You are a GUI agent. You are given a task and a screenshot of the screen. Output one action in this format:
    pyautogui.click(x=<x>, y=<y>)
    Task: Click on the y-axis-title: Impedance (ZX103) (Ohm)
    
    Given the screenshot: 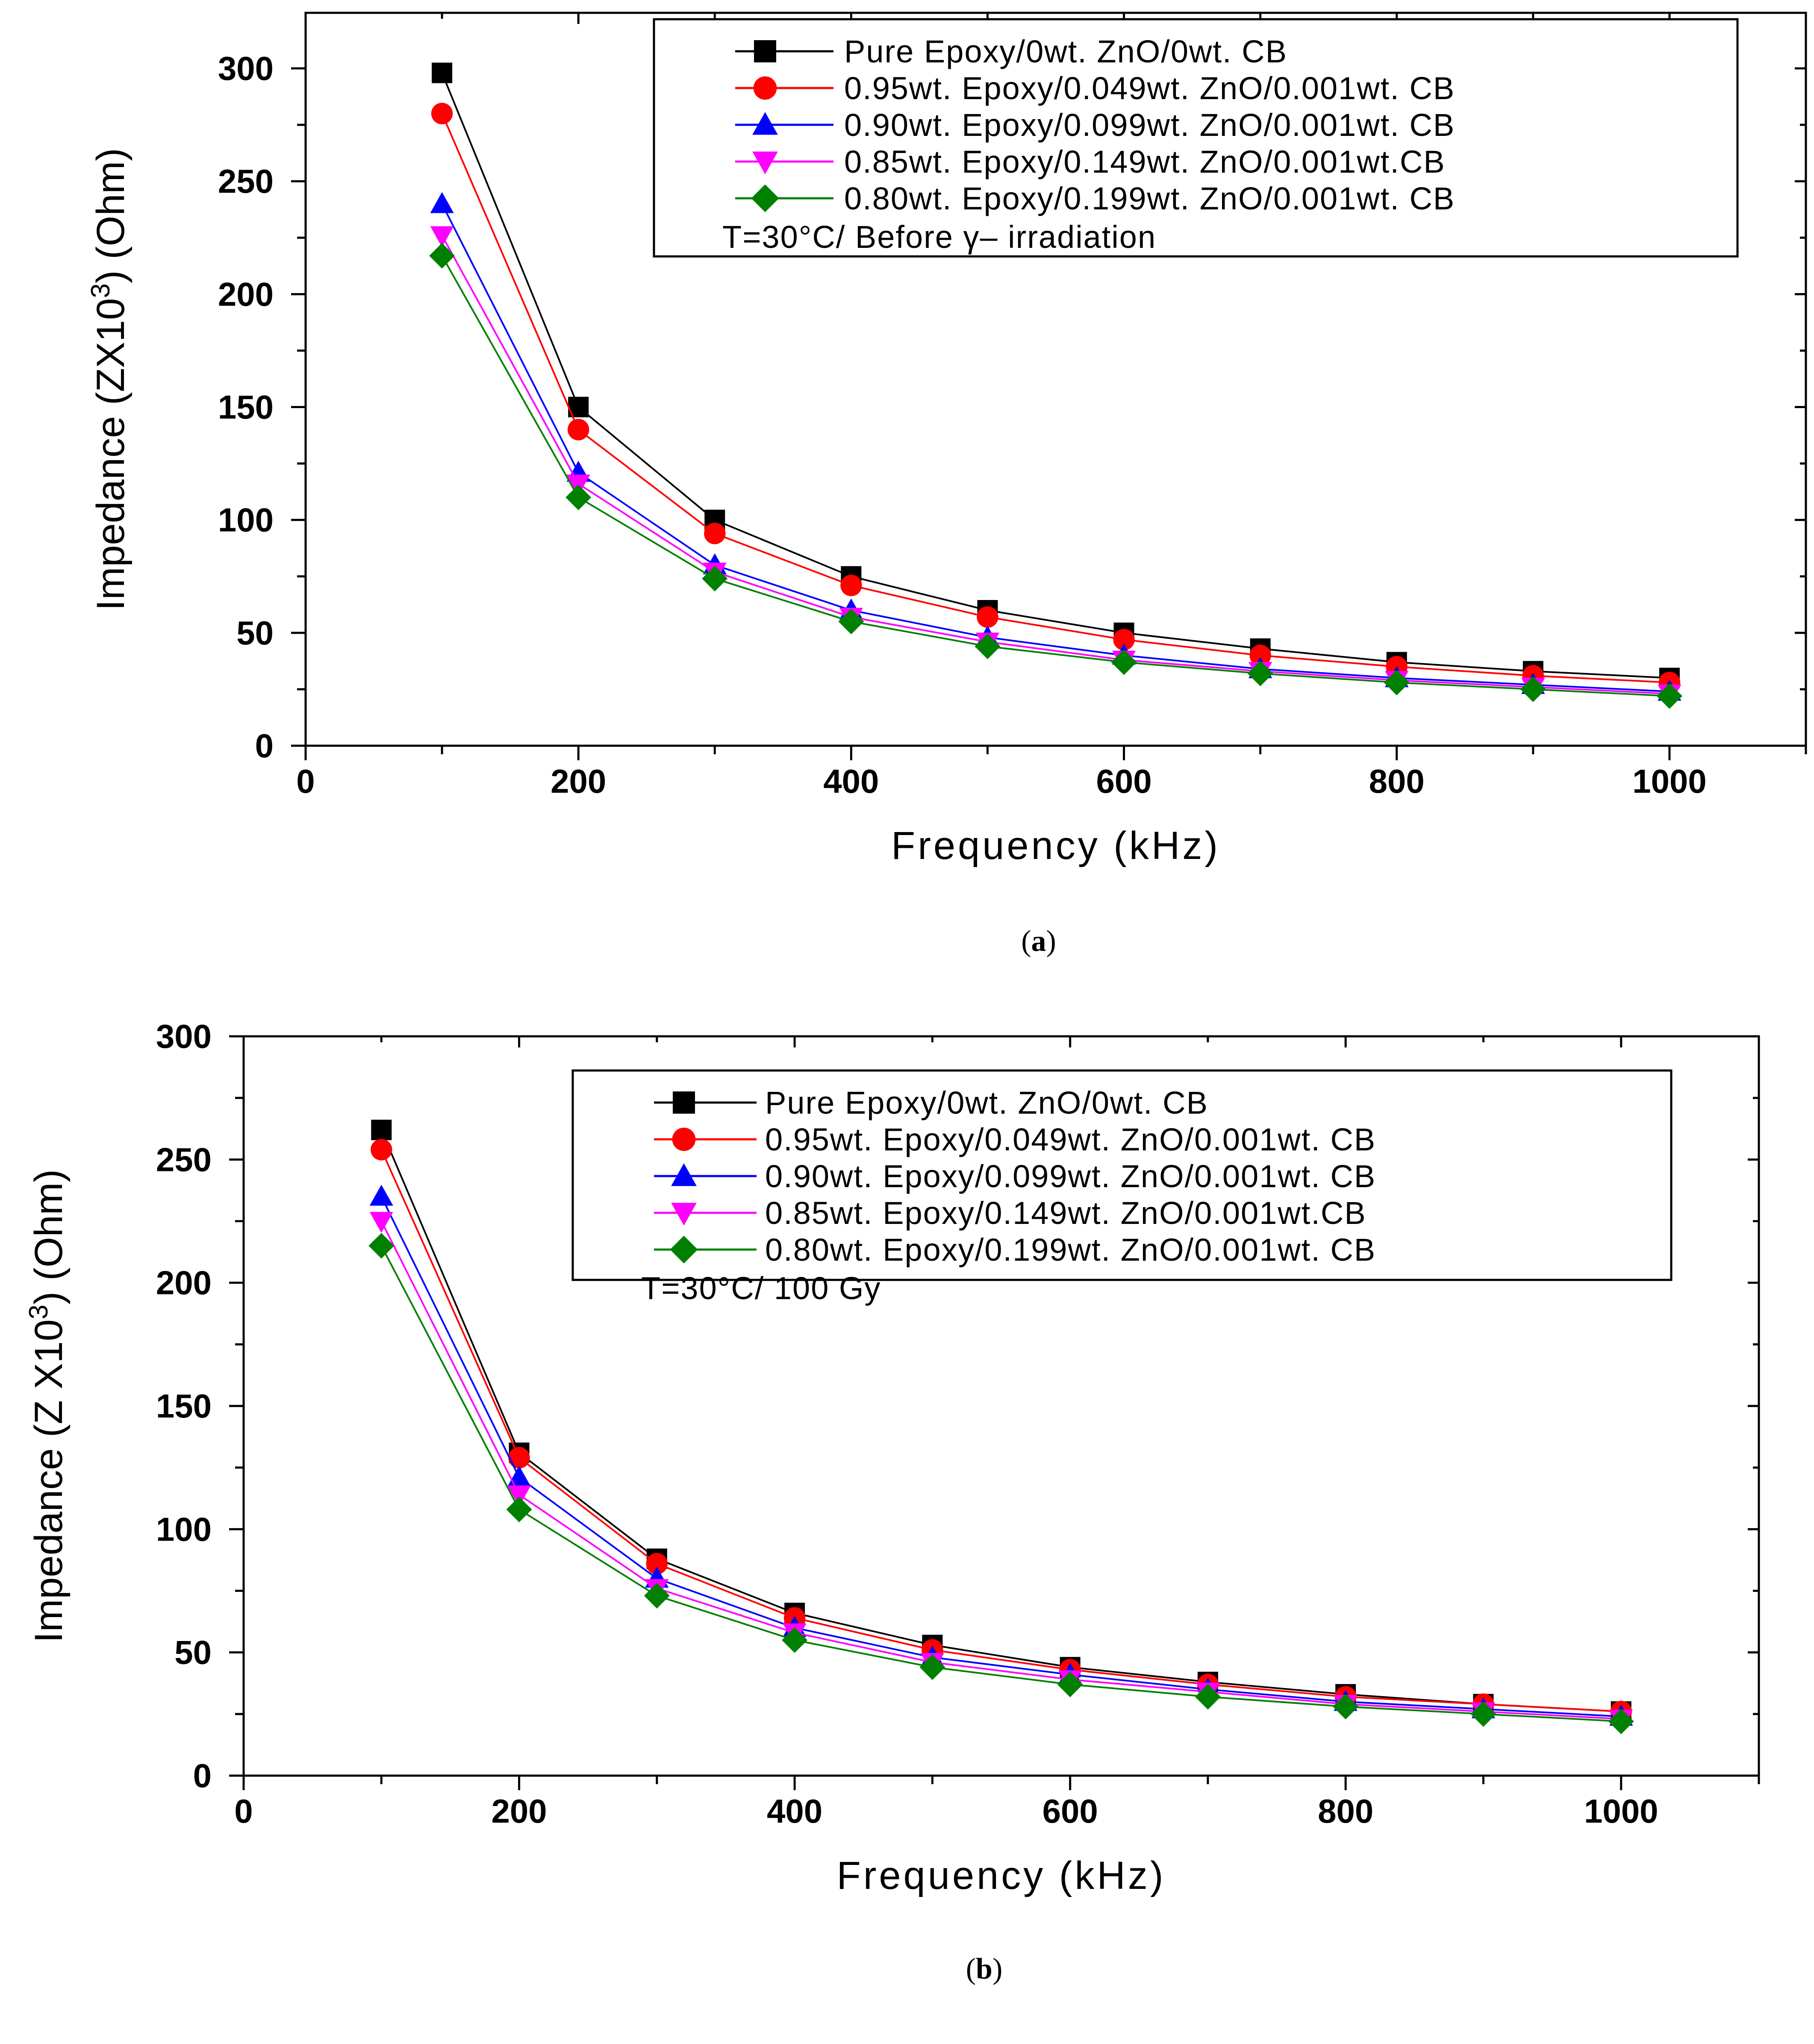 What is the action you would take?
    pyautogui.click(x=109, y=379)
    